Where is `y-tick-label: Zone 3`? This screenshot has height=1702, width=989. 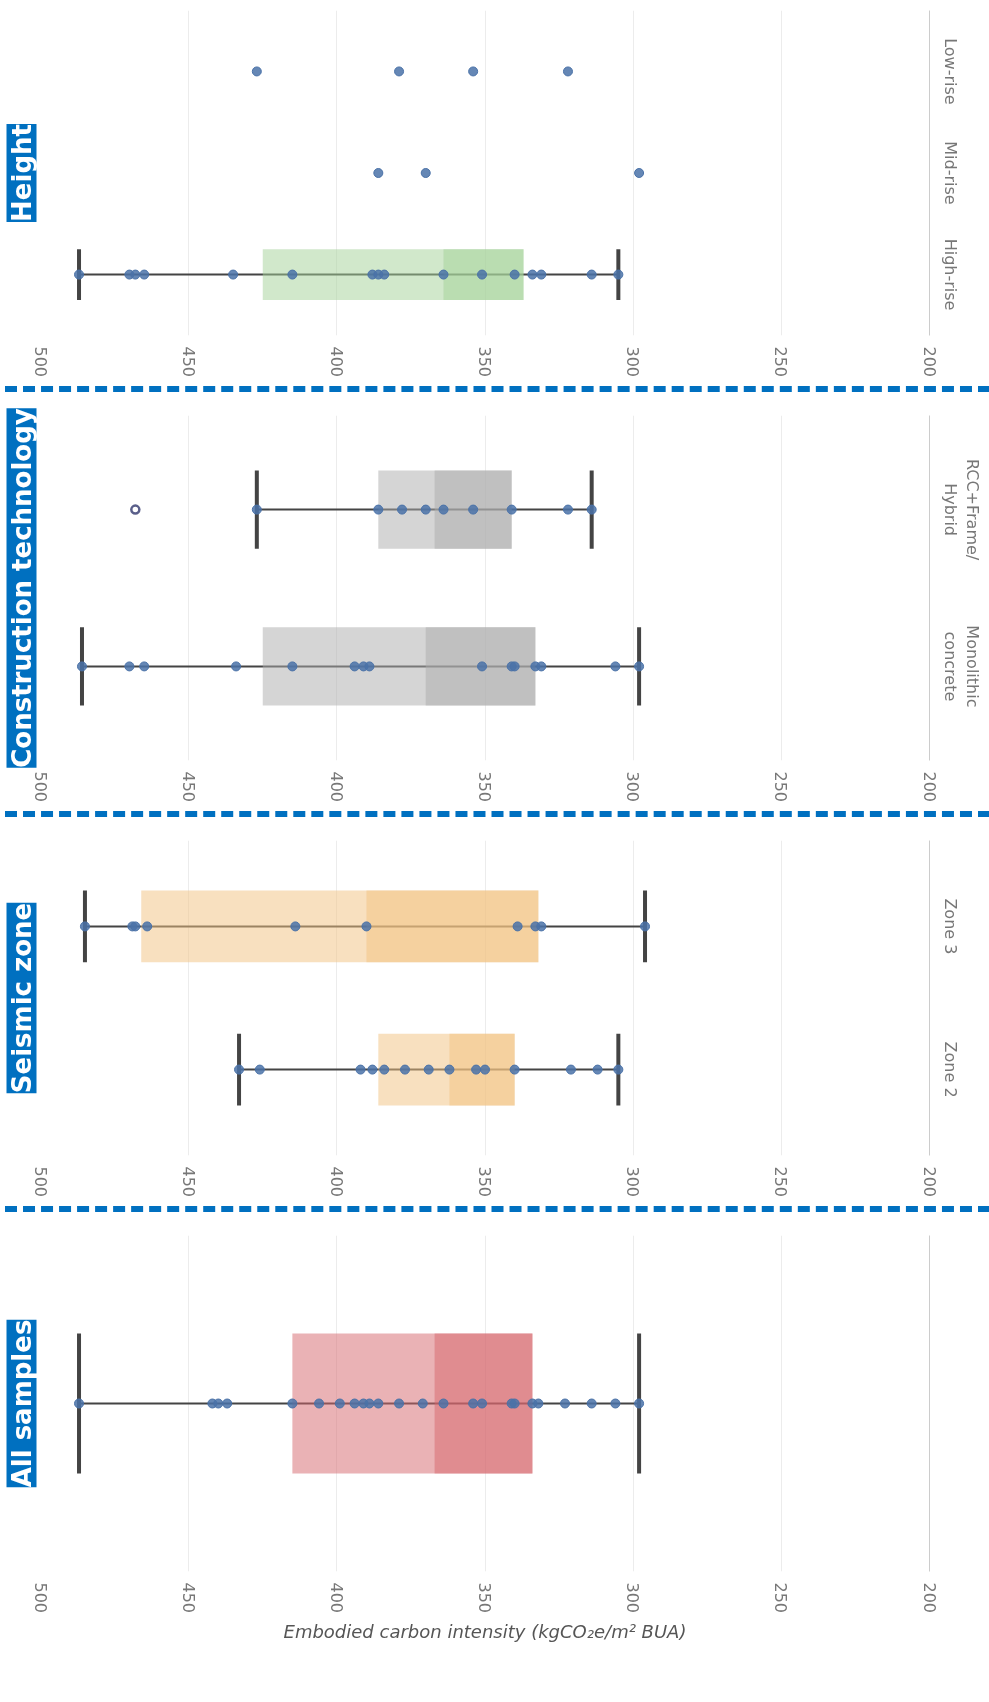
y-tick-label: Zone 3 is located at coordinates (950, 926).